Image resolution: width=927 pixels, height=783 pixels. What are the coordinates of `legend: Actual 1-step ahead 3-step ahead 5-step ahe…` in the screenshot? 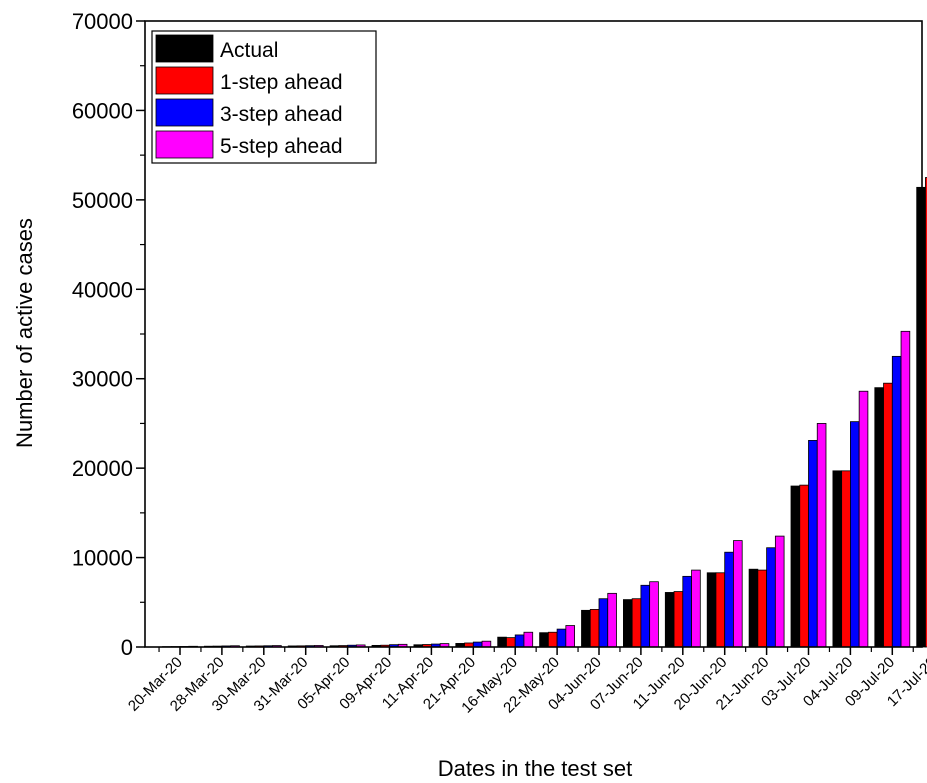 It's located at (264, 97).